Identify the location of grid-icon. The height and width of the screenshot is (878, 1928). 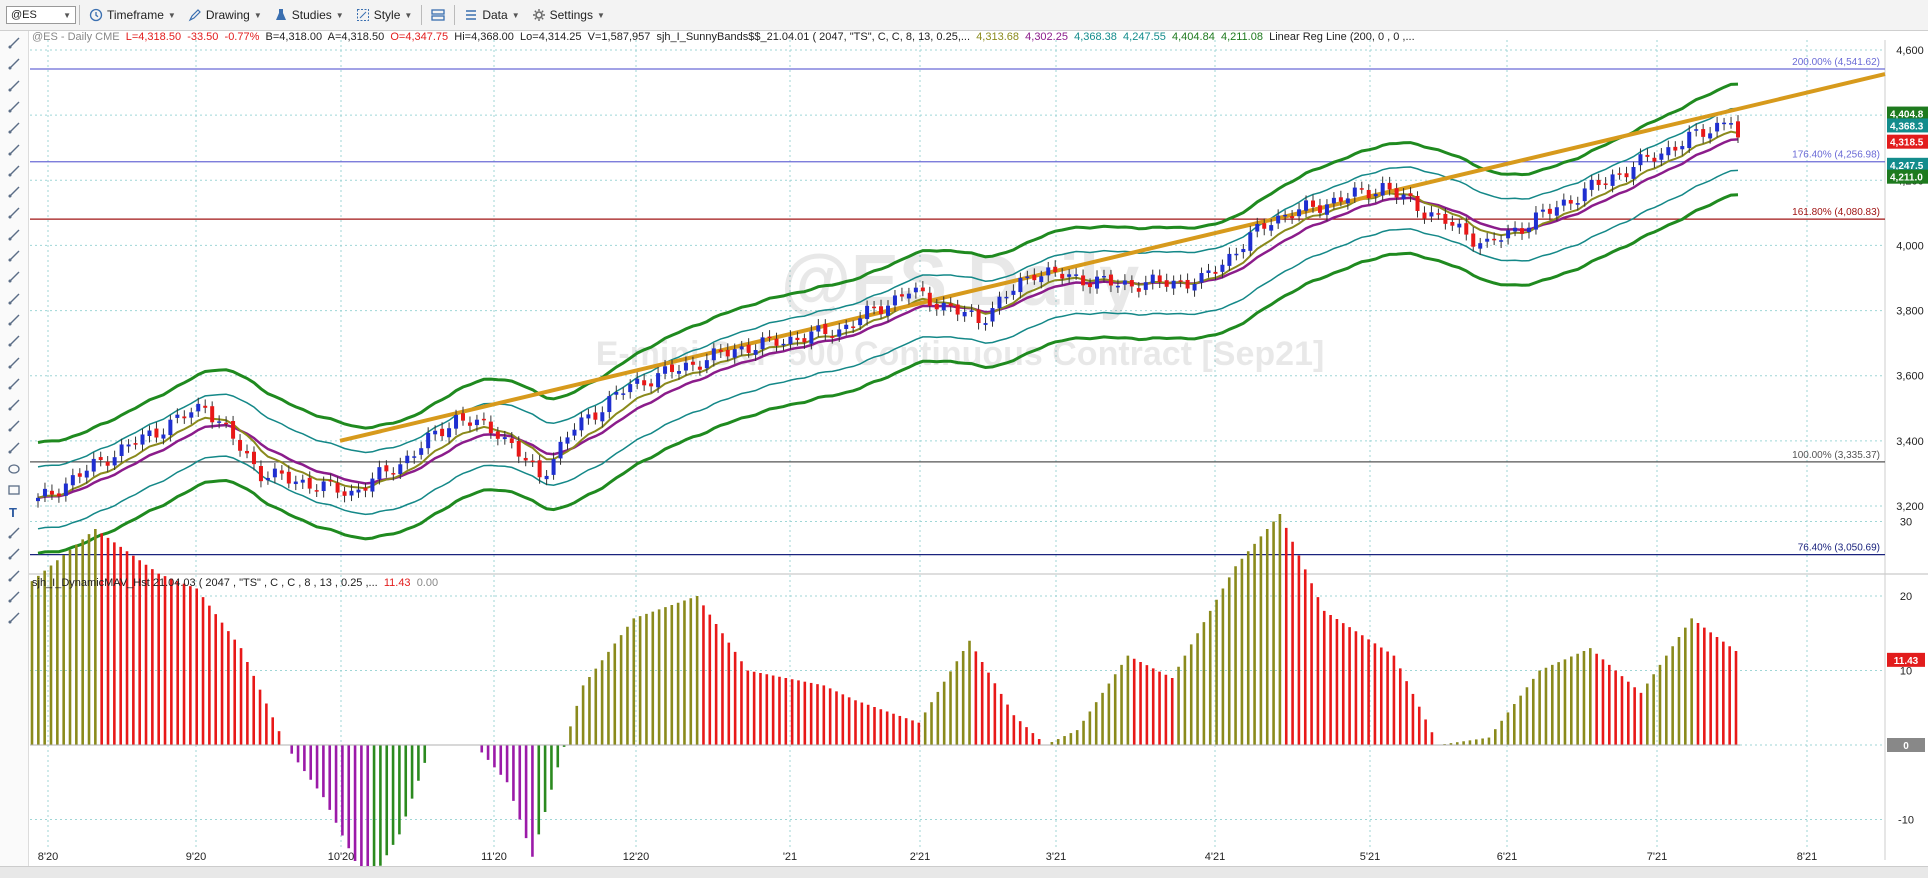
(14, 299).